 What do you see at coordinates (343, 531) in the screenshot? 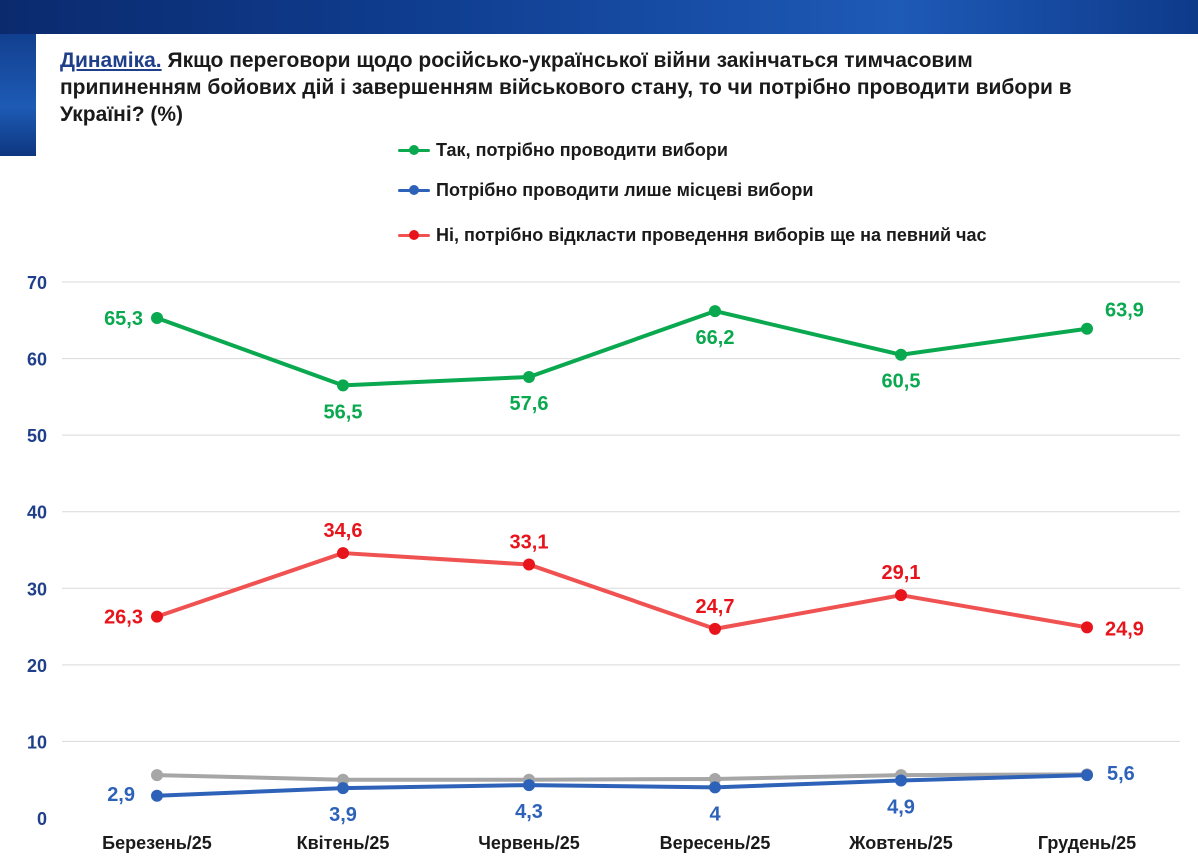
I see `data-label: 34,6` at bounding box center [343, 531].